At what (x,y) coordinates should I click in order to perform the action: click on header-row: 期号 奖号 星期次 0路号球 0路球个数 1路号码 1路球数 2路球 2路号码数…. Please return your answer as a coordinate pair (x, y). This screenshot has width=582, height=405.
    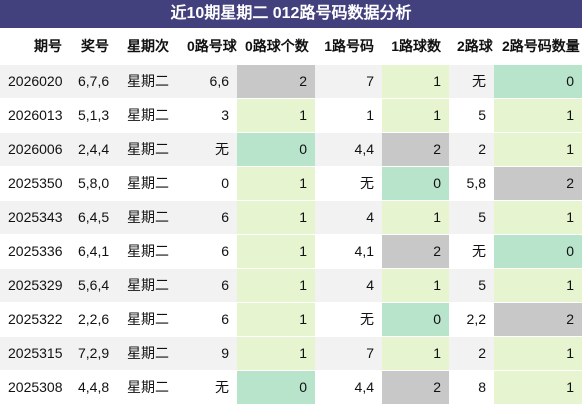
    Looking at the image, I should click on (291, 46).